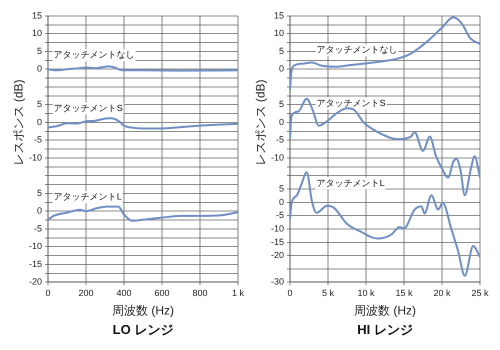  I want to click on x-tick-label: 10 k, so click(366, 293).